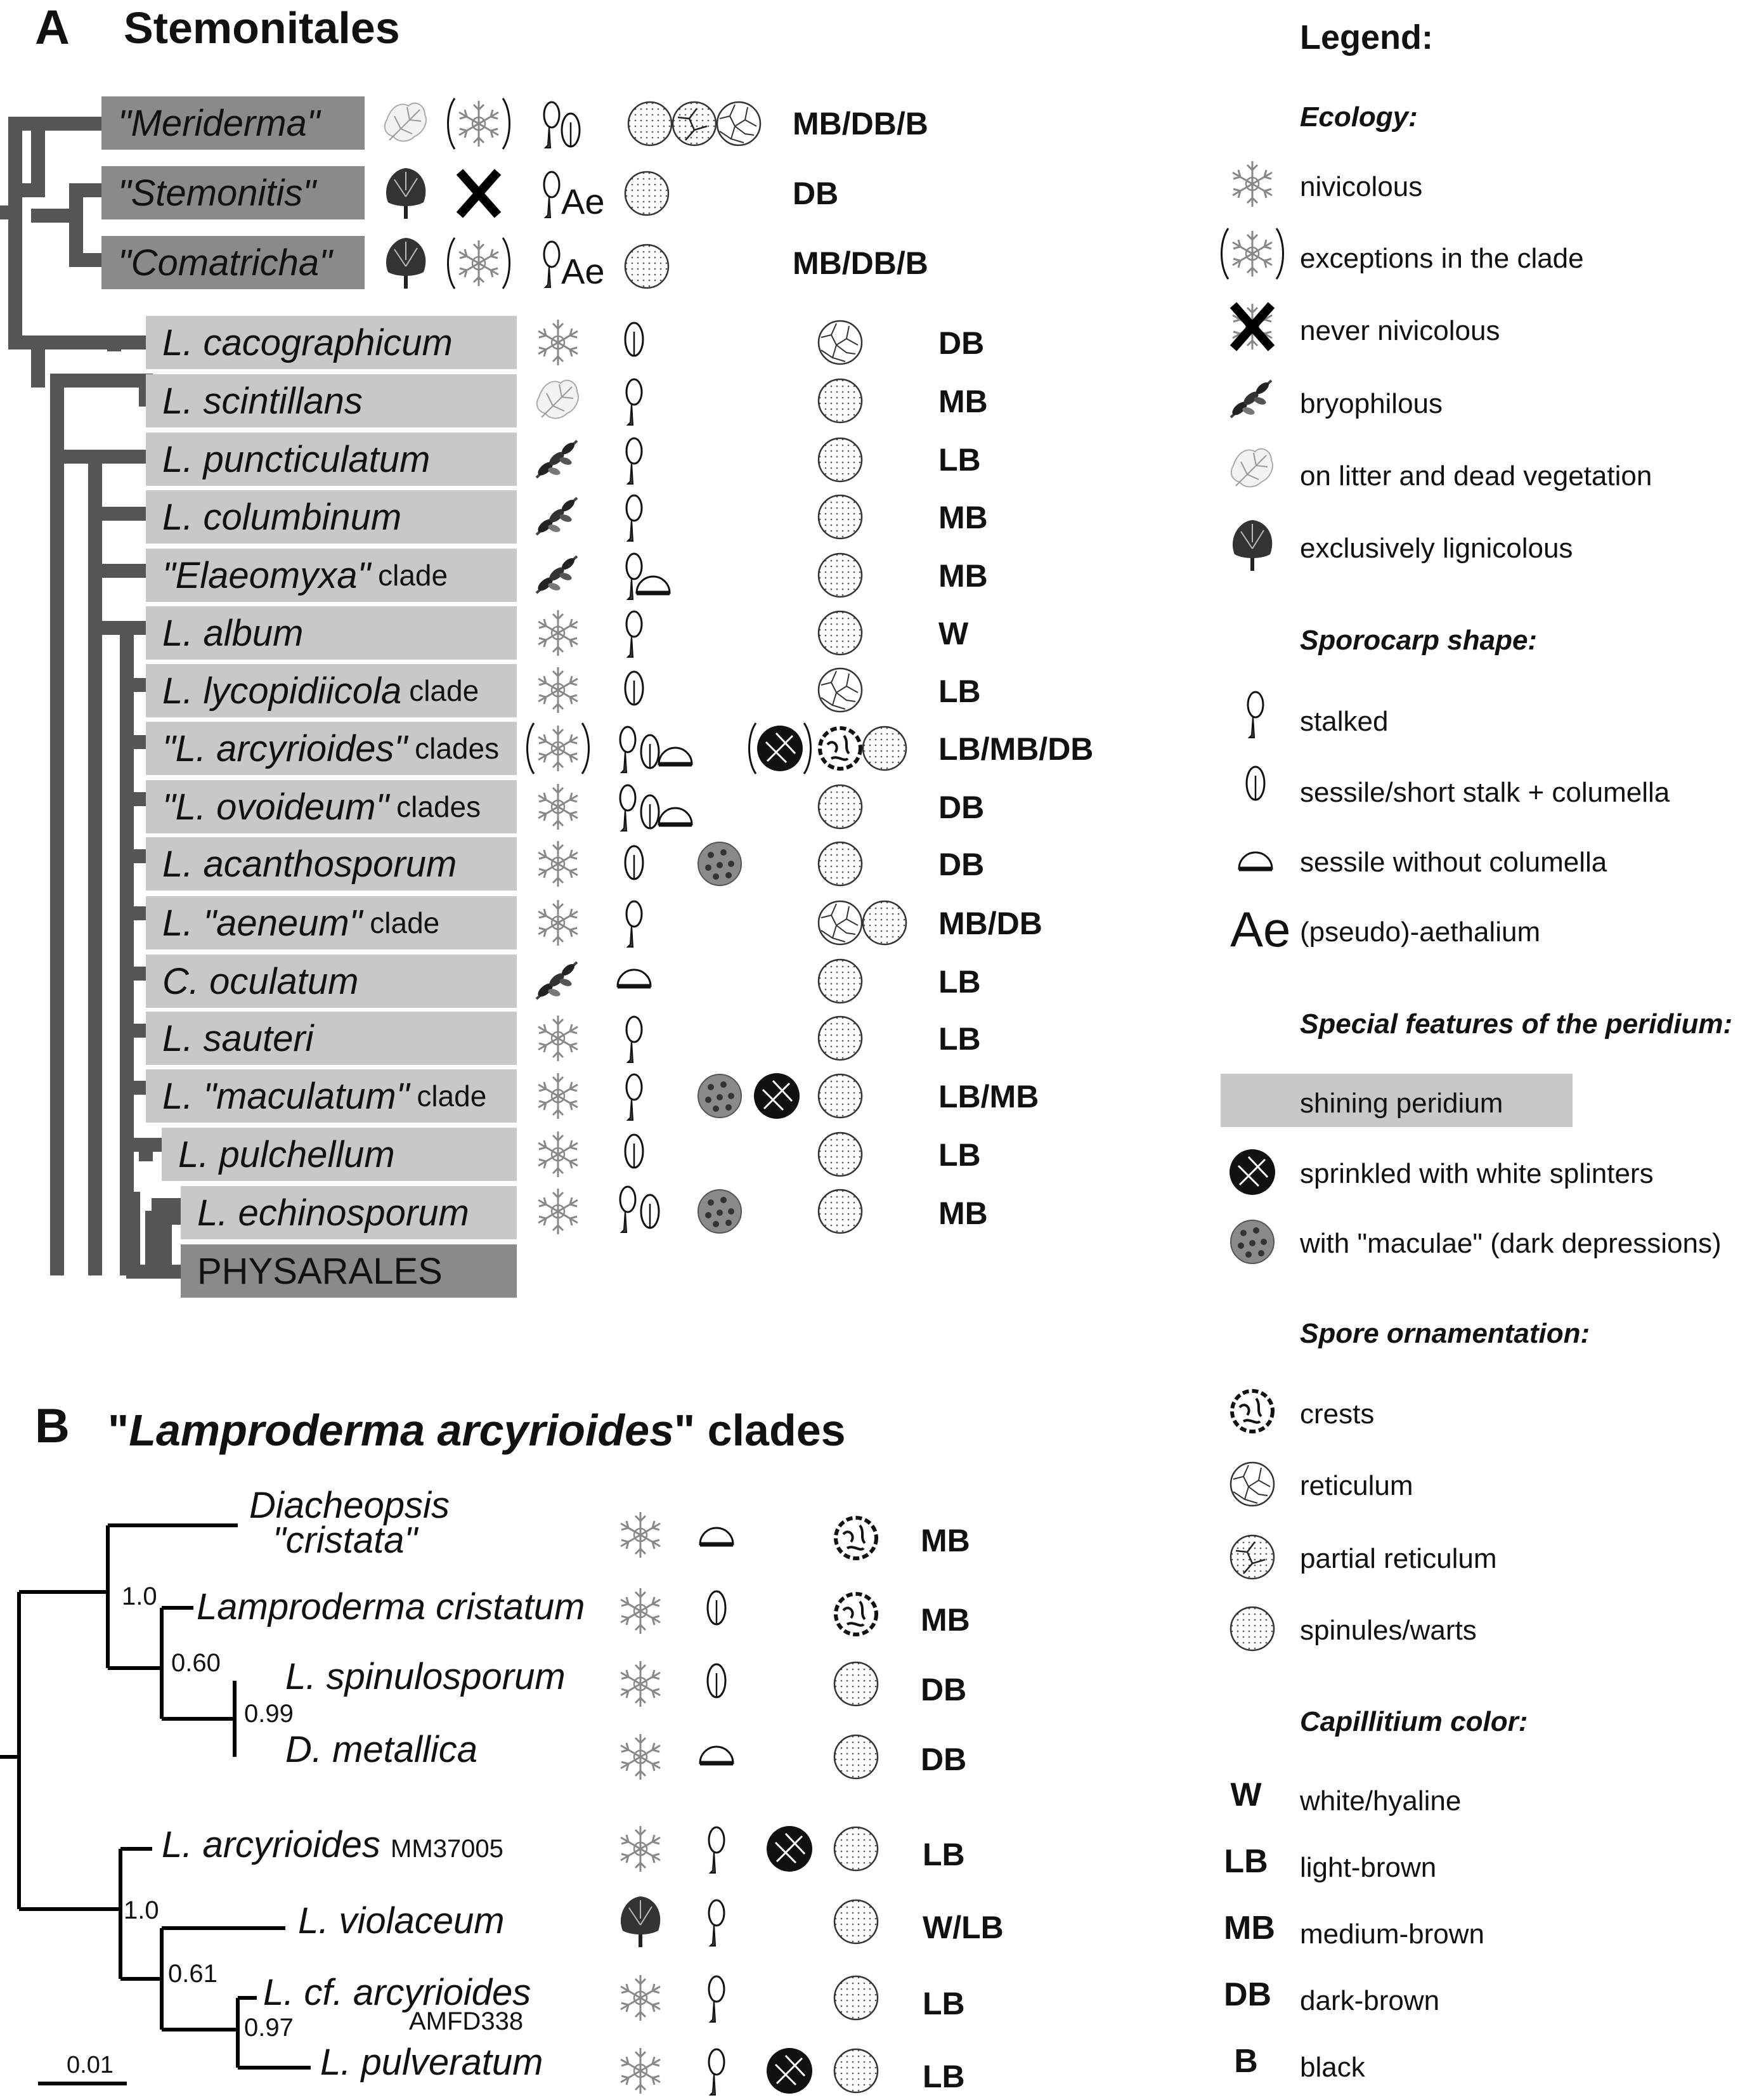 The height and width of the screenshot is (2100, 1752). What do you see at coordinates (1420, 932) in the screenshot?
I see `legend-item: (pseudo)-aethalium` at bounding box center [1420, 932].